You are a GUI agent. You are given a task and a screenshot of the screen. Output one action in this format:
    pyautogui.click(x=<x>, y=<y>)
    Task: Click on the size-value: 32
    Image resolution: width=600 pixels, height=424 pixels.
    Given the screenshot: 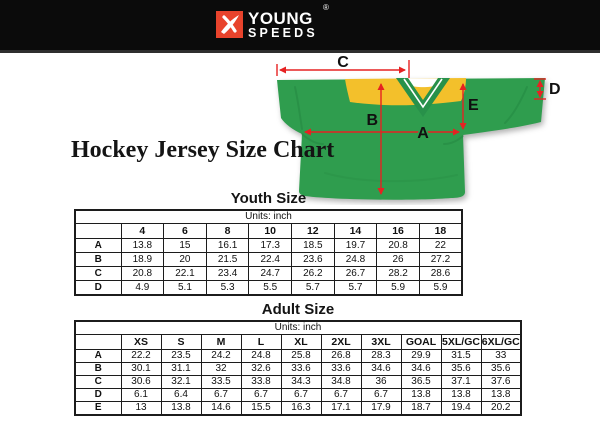 What is the action you would take?
    pyautogui.click(x=221, y=369)
    